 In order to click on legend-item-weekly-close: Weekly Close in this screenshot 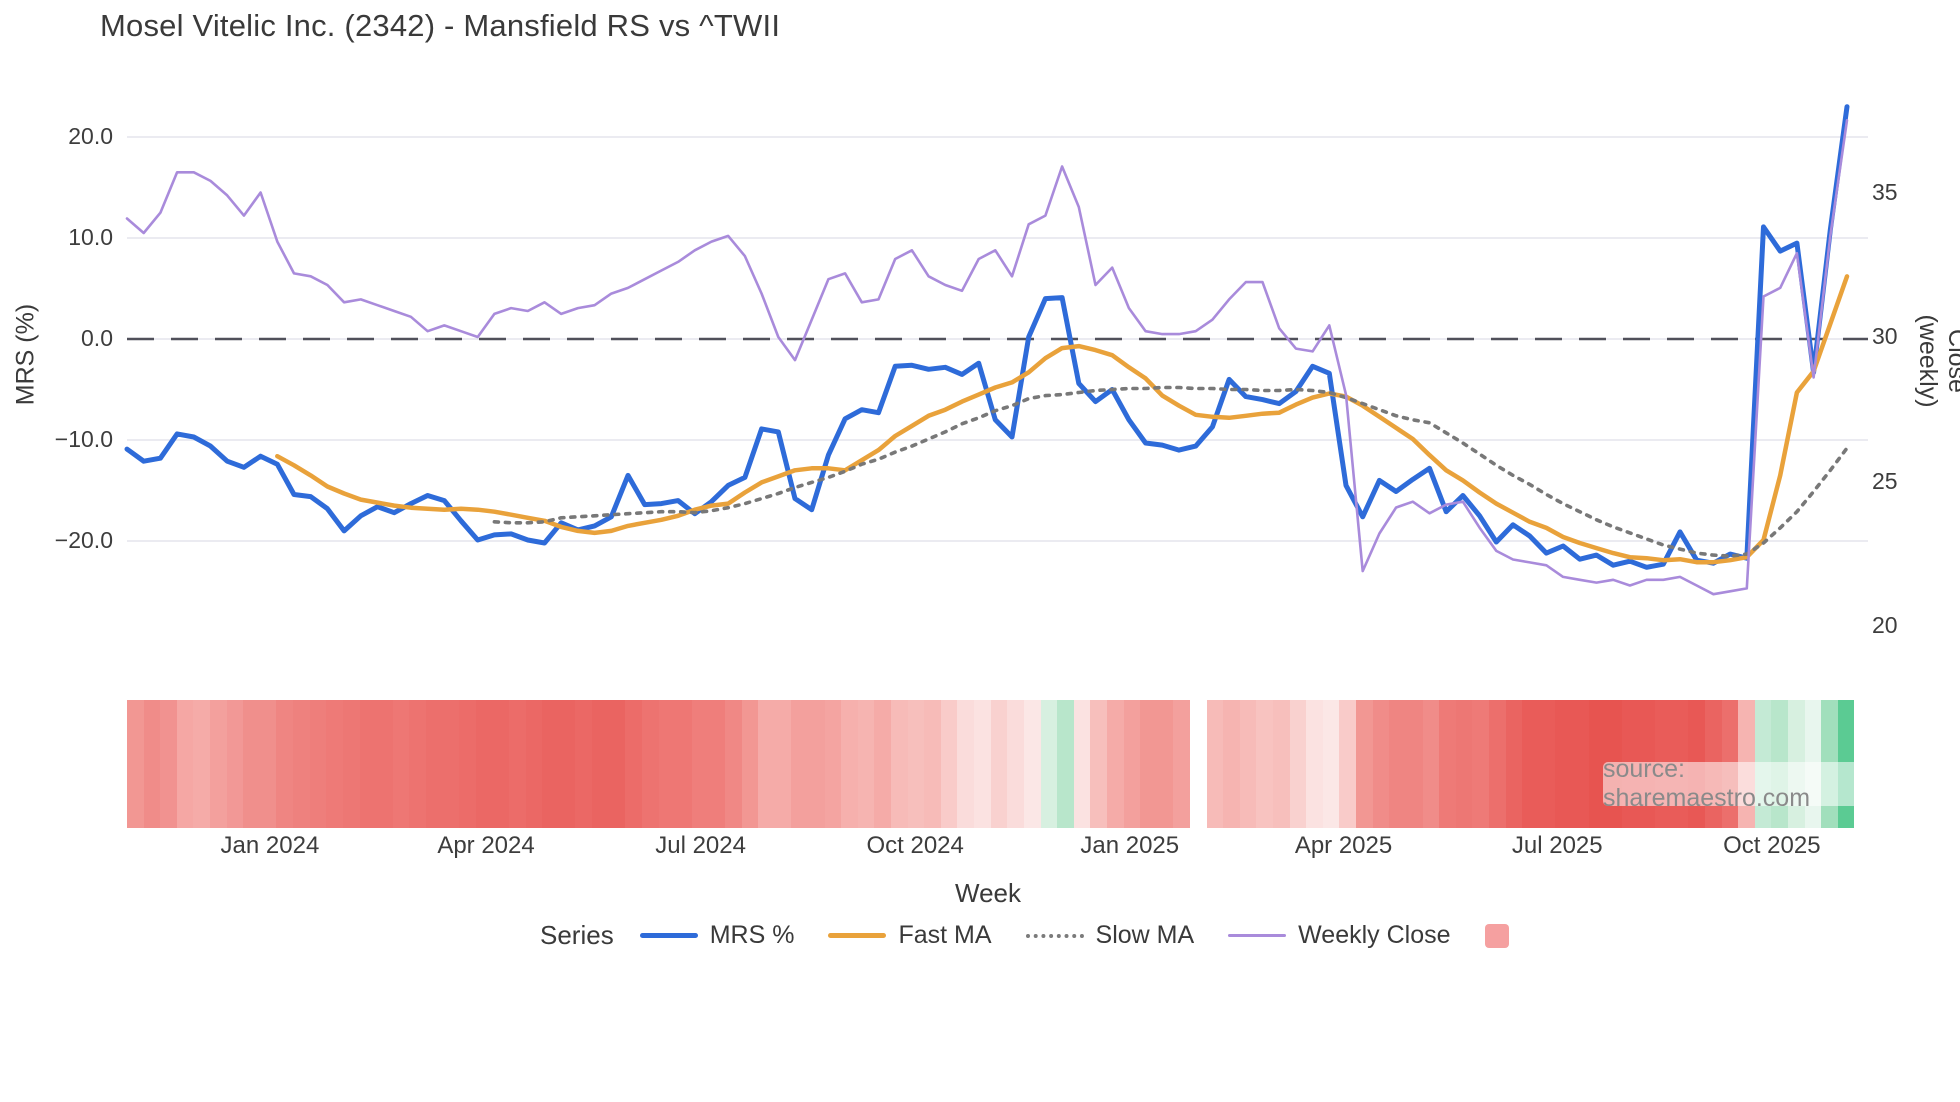, I will do `click(1339, 935)`.